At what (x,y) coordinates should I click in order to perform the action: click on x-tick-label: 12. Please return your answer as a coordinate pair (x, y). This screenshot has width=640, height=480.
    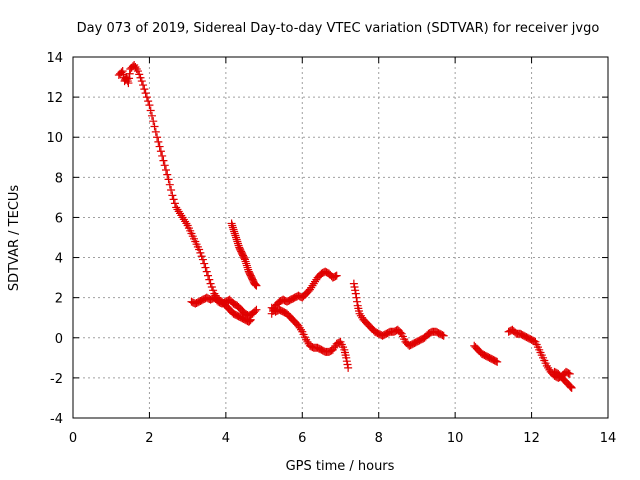
    Looking at the image, I should click on (531, 438).